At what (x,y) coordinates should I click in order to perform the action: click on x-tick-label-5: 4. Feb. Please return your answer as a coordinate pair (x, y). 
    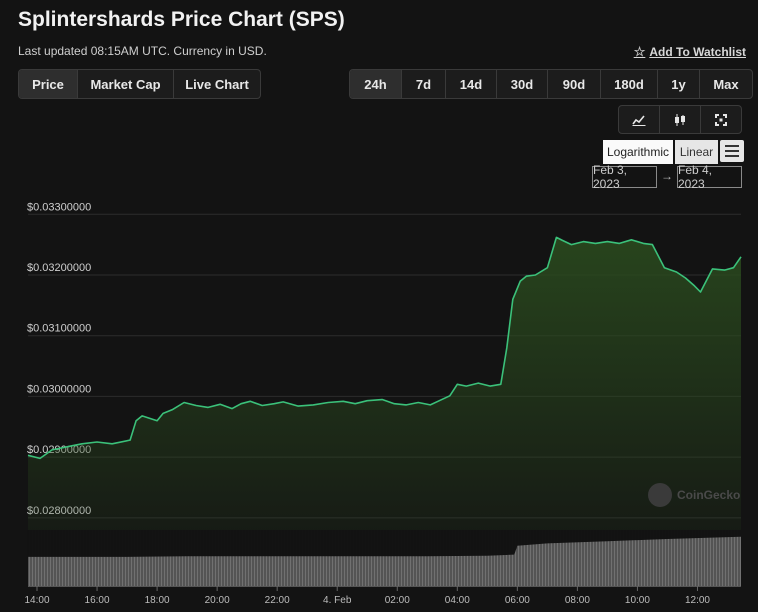
    Looking at the image, I should click on (337, 600).